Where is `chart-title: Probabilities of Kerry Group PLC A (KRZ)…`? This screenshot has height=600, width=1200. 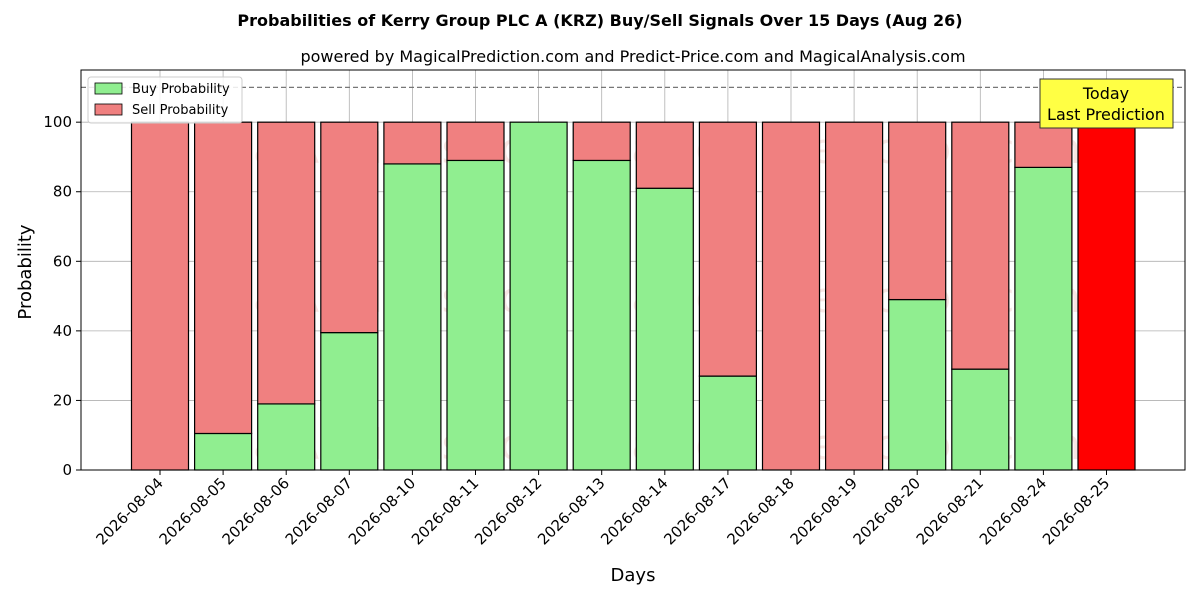
chart-title: Probabilities of Kerry Group PLC A (KRZ)… is located at coordinates (599, 20).